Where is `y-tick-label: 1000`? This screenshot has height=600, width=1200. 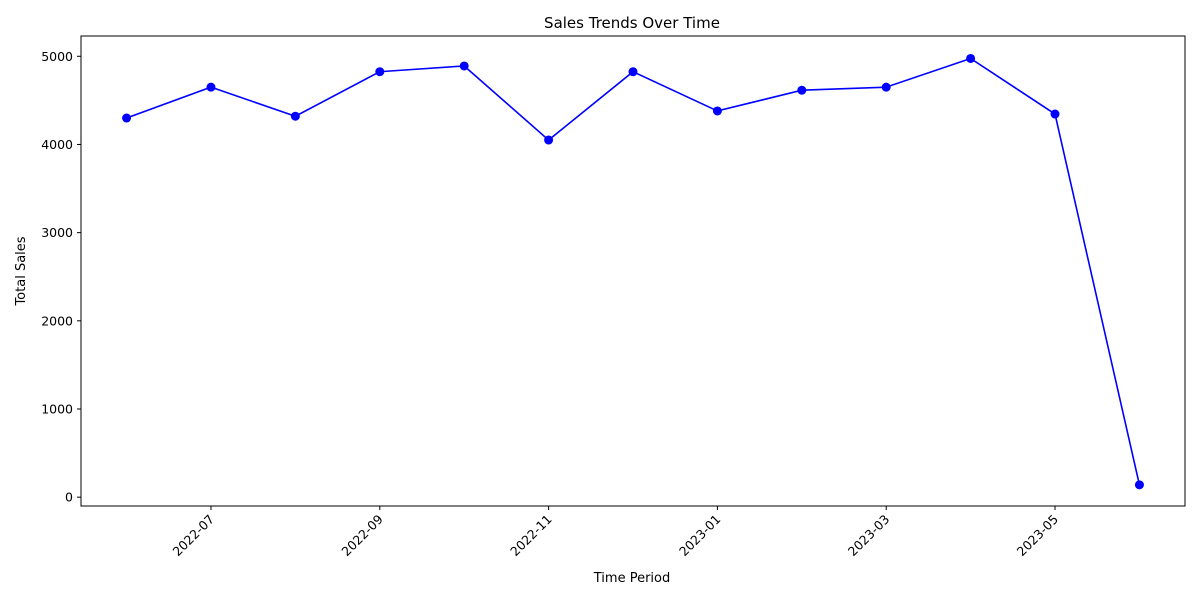 y-tick-label: 1000 is located at coordinates (57, 409).